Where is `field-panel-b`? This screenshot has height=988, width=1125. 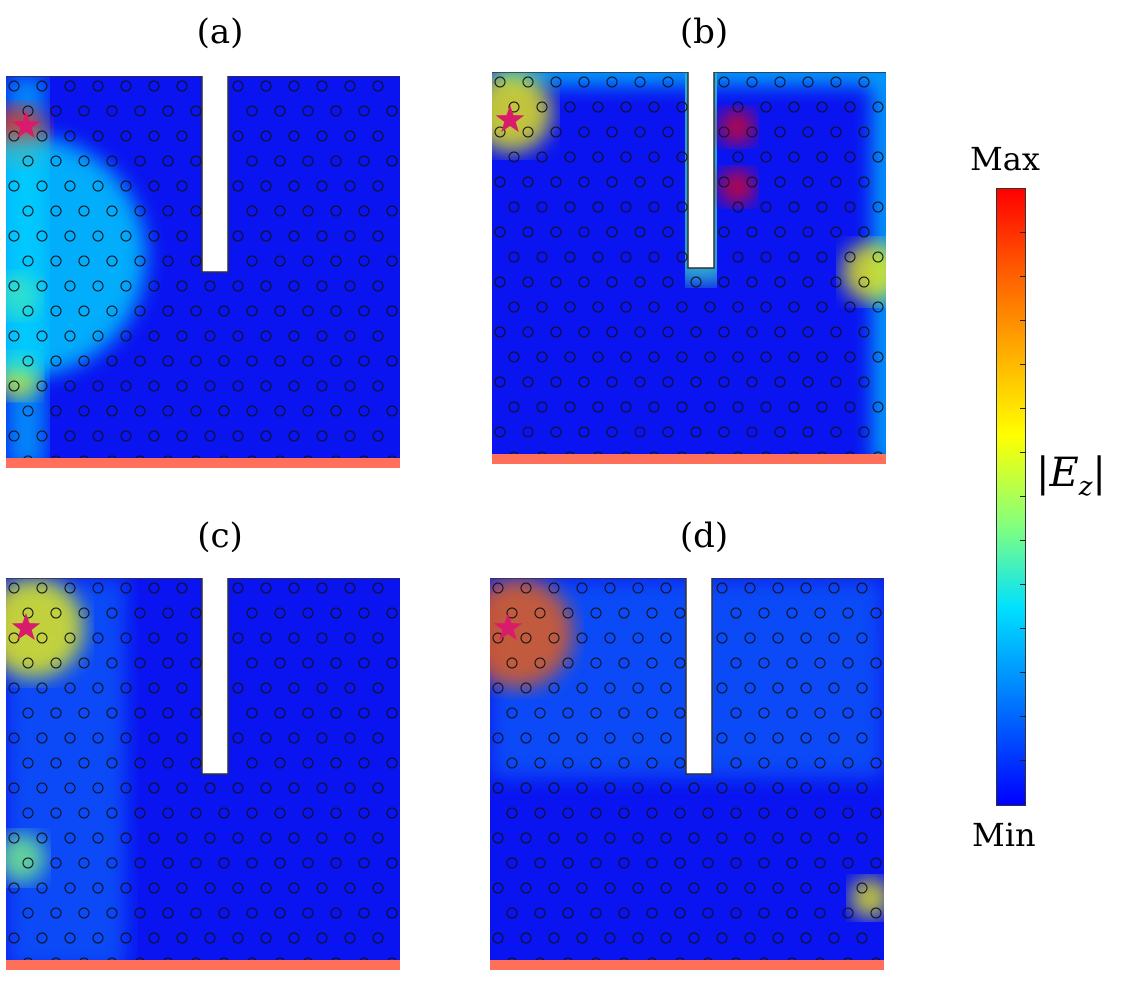 field-panel-b is located at coordinates (689, 268).